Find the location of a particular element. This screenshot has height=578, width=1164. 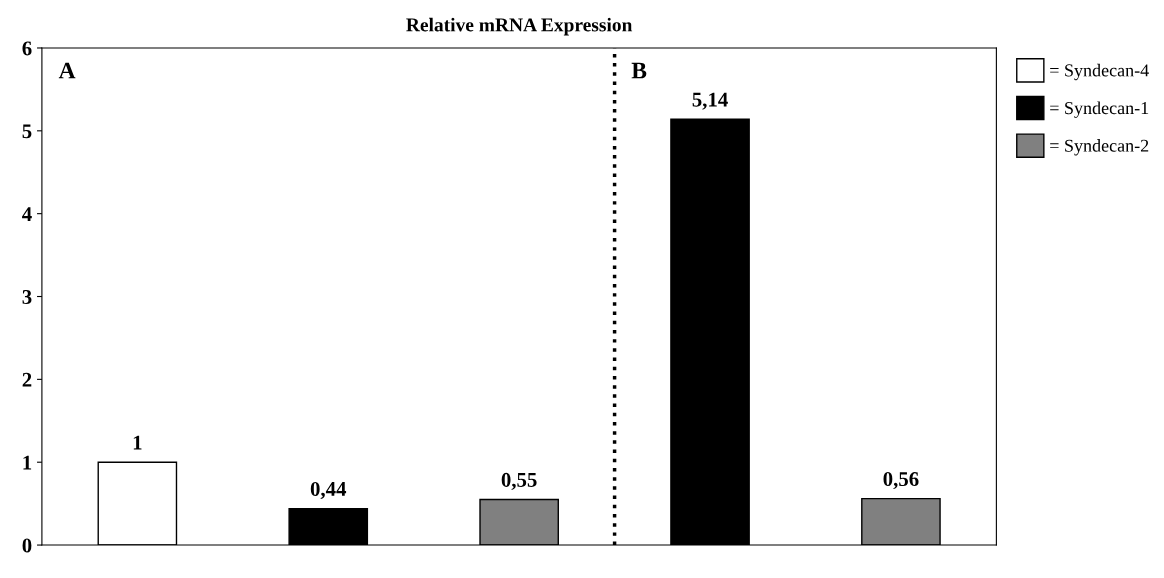

y-tick-label: 0 is located at coordinates (27, 545).